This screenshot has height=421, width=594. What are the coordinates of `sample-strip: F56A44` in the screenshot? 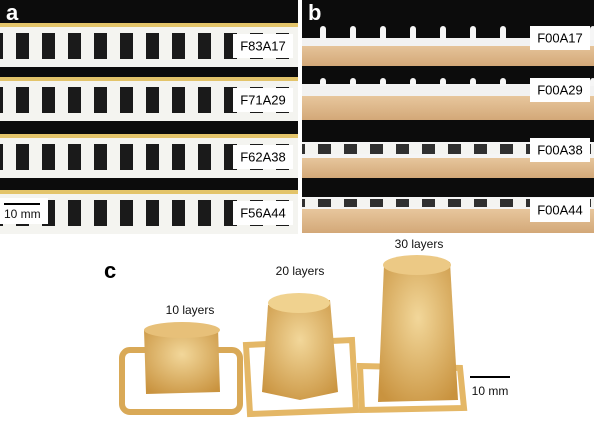 It's located at (149, 212).